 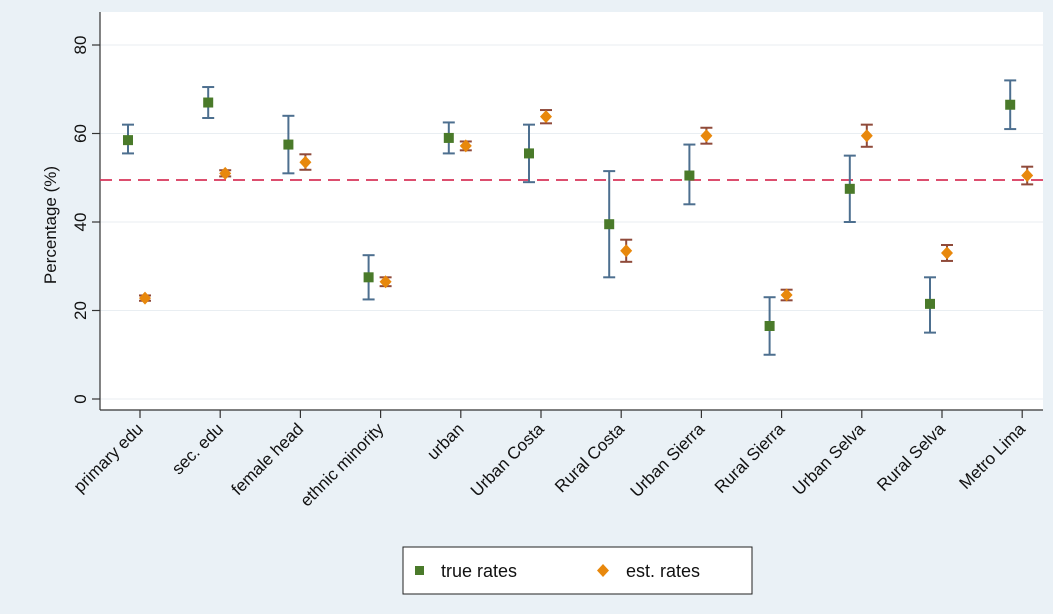 I want to click on x-tick-label: urban, so click(x=445, y=441).